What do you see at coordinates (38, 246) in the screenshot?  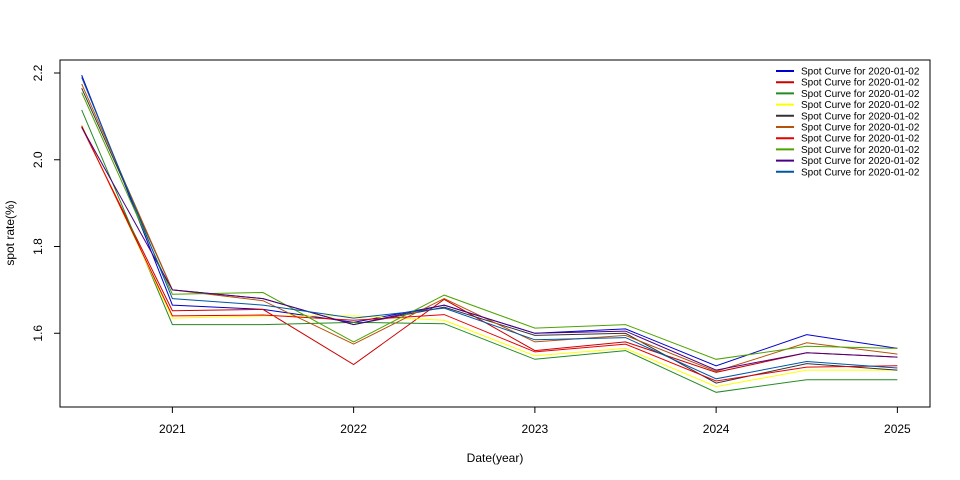 I see `y-tick-label: 1.8` at bounding box center [38, 246].